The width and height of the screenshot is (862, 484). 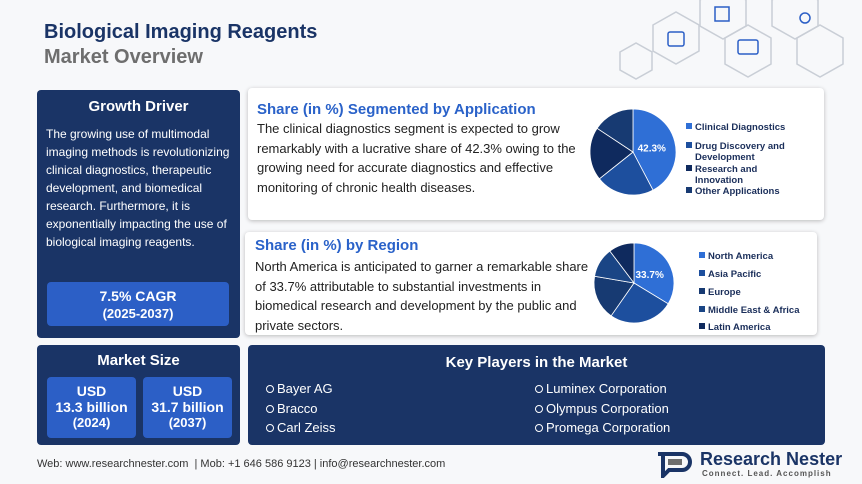 I want to click on player: Bracco, so click(x=291, y=408).